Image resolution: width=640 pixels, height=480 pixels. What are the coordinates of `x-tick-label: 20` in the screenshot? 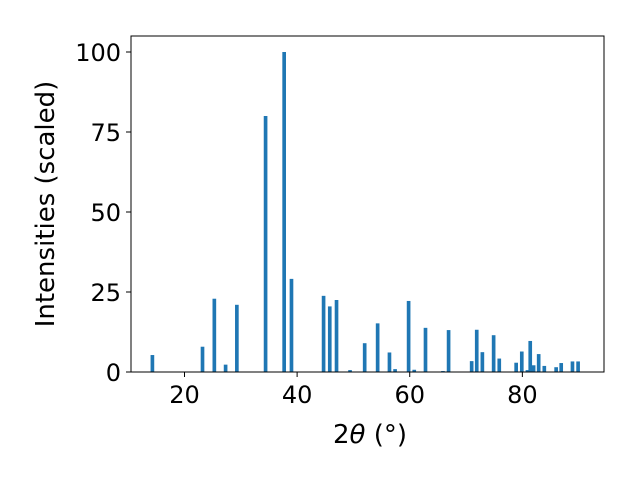 It's located at (184, 395).